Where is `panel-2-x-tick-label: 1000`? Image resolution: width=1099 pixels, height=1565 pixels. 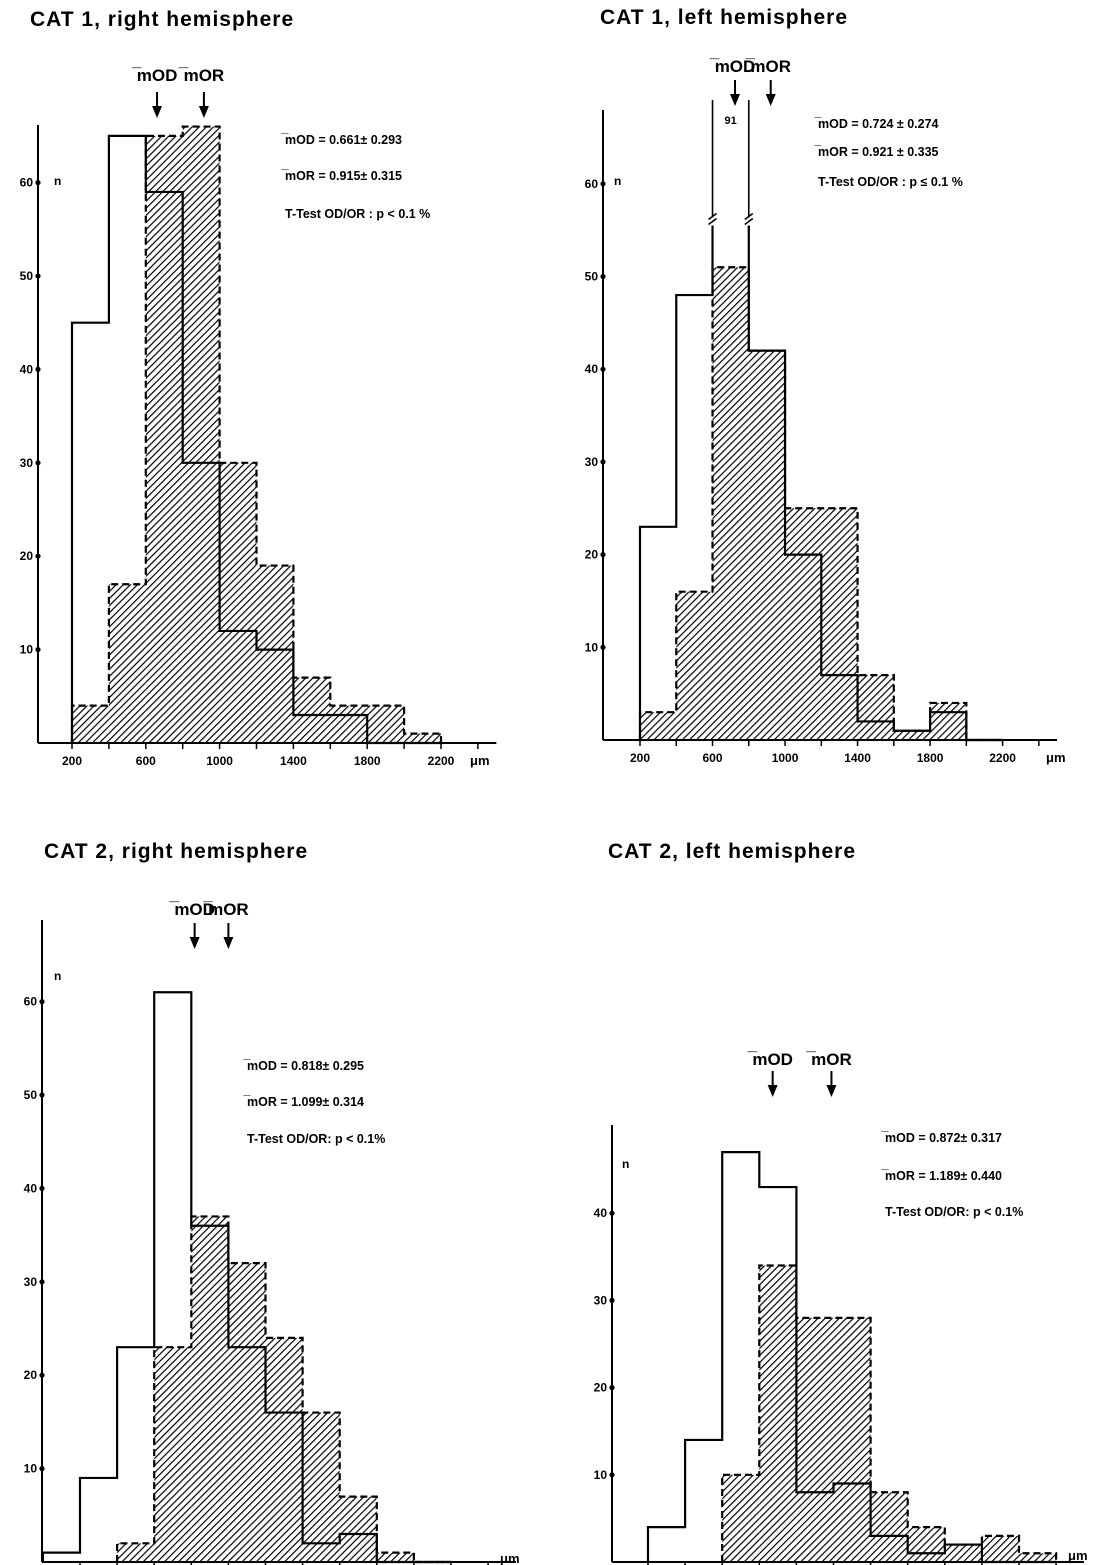
panel-2-x-tick-label: 1000 is located at coordinates (785, 758).